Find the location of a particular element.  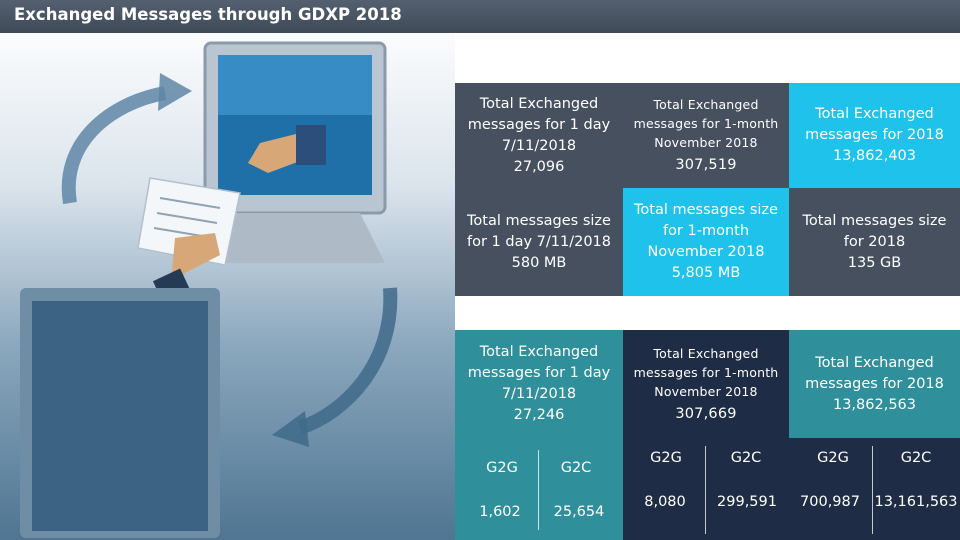

g2g-value: 1,602 is located at coordinates (500, 512).